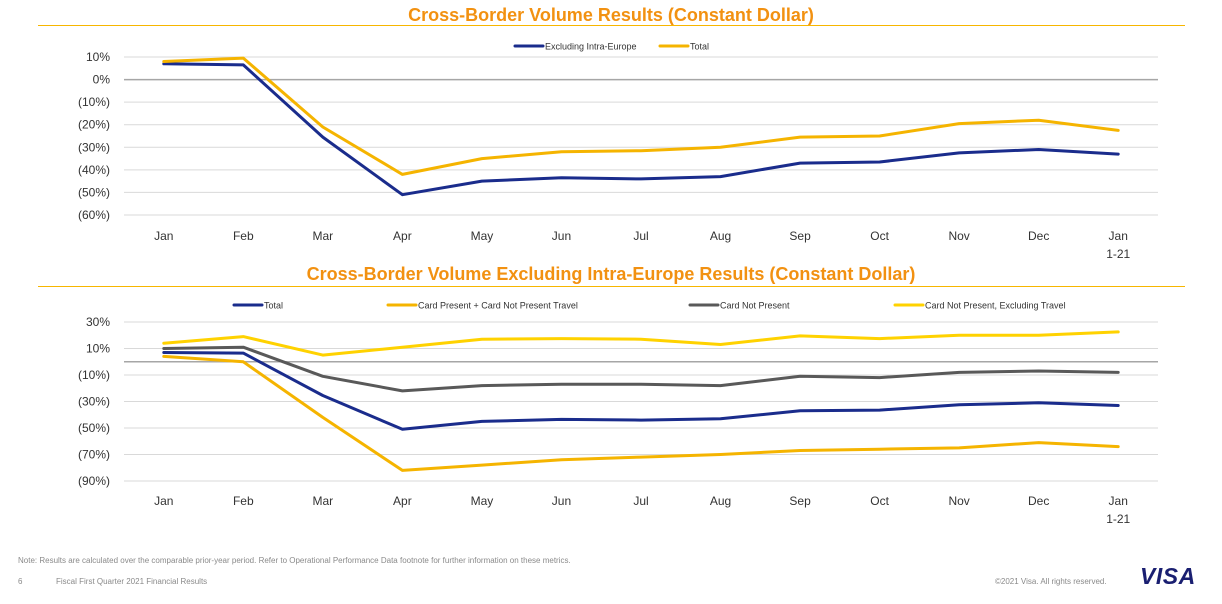 Image resolution: width=1222 pixels, height=604 pixels. What do you see at coordinates (641, 369) in the screenshot?
I see `series-line-card-not-present` at bounding box center [641, 369].